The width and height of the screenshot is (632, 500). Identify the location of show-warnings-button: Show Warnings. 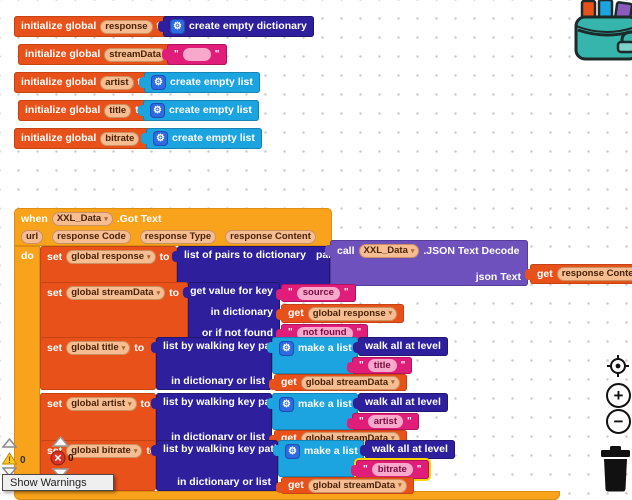
(58, 482).